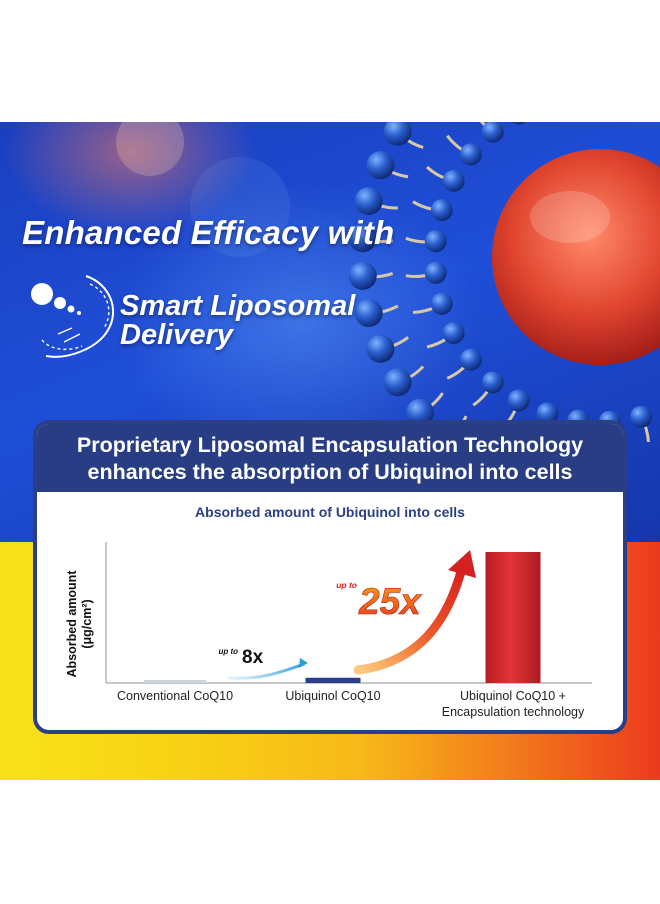 This screenshot has width=660, height=904. I want to click on y-axis-label-line-1: Absorbed amount, so click(72, 624).